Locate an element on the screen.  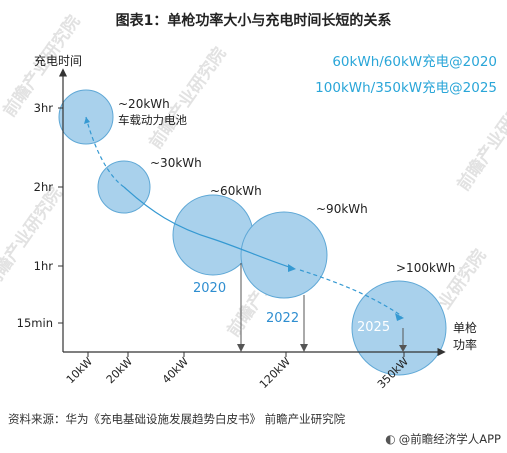
y-tick-label: 15min is located at coordinates (35, 323).